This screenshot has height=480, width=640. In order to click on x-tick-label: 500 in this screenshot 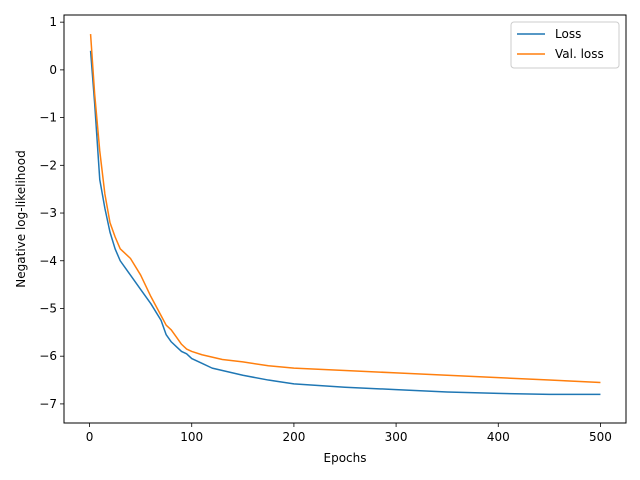, I will do `click(600, 437)`.